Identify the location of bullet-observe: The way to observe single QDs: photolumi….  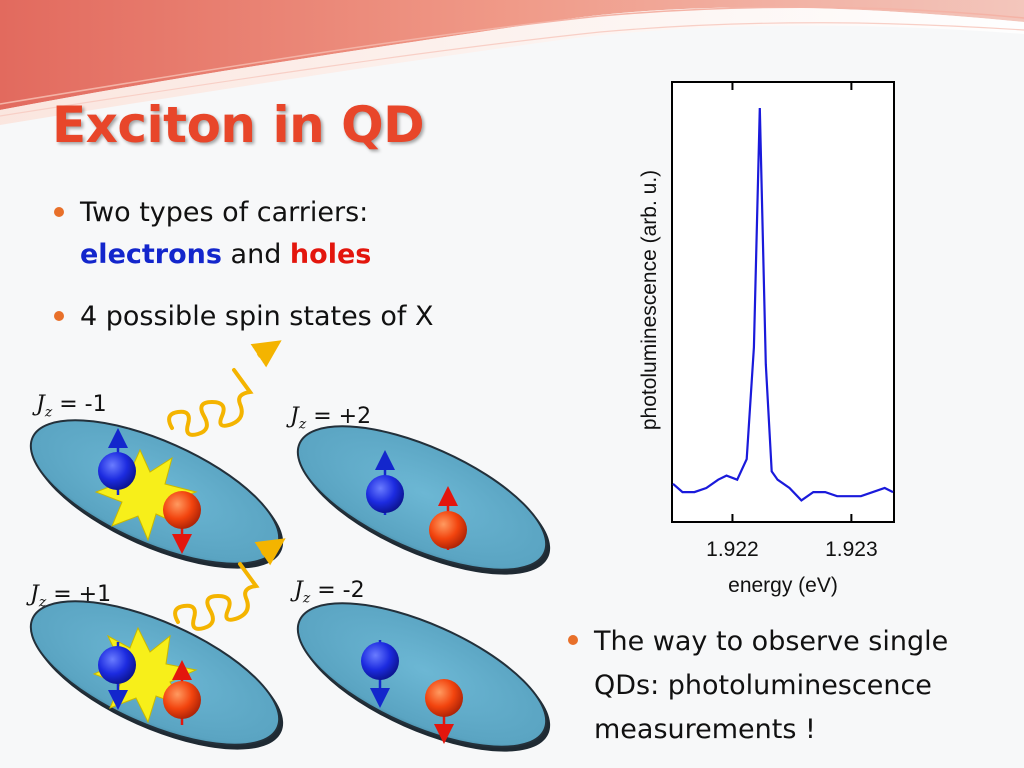
(758, 686).